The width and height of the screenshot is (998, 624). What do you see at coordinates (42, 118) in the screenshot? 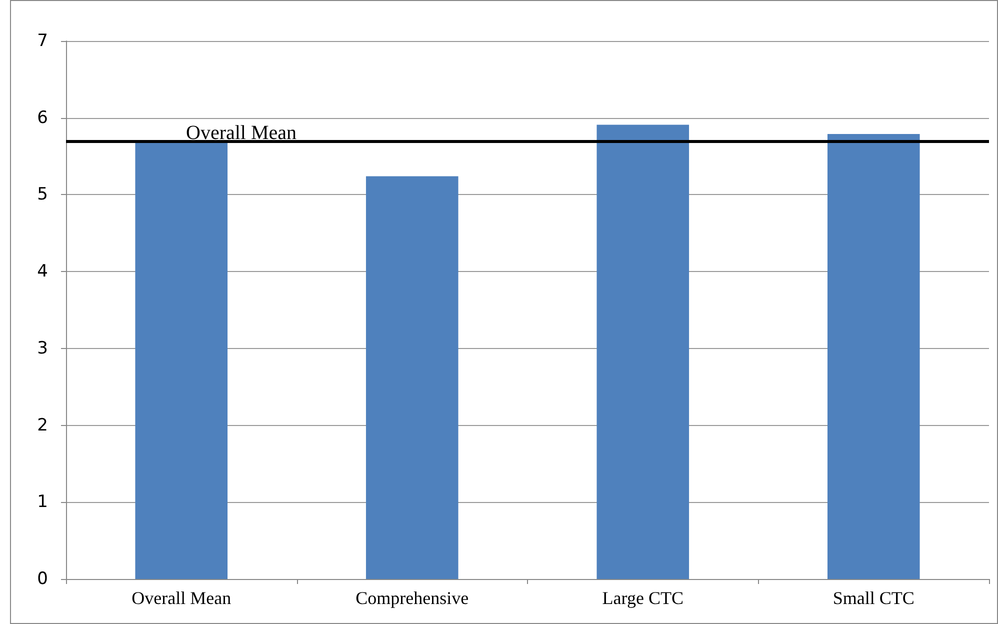
I see `y-tick-label: 6` at bounding box center [42, 118].